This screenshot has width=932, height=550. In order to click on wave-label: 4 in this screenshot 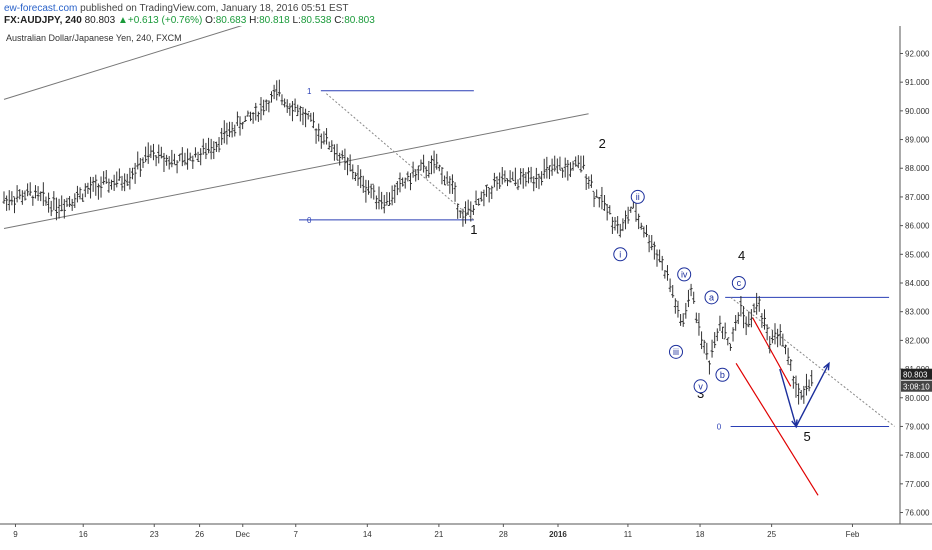, I will do `click(741, 255)`.